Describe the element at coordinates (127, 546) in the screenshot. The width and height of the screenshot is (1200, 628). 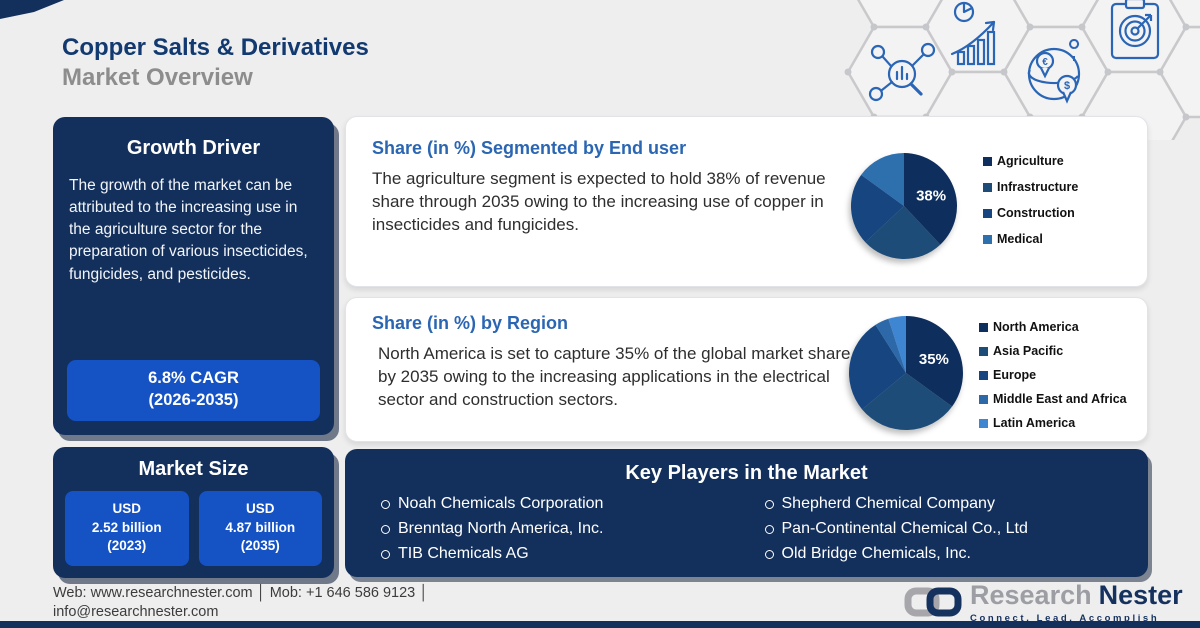
I see `market-size-year: (2023)` at that location.